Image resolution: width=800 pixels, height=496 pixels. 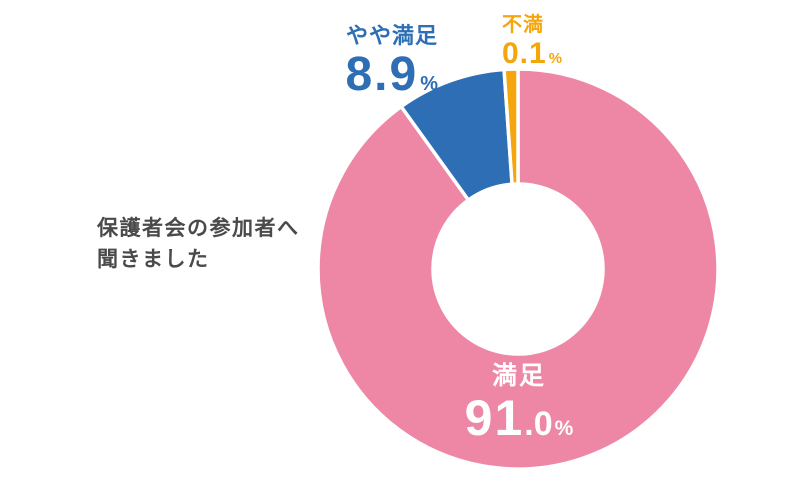 I want to click on label-dissatisfied-title: 不満, so click(x=523, y=25).